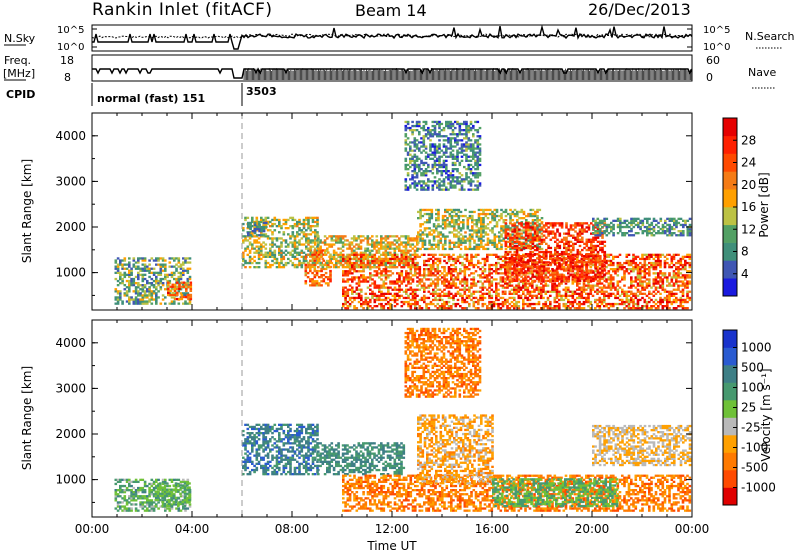 Image resolution: width=800 pixels, height=554 pixels. Describe the element at coordinates (261, 91) in the screenshot. I see `cpid-segment-2: 3503` at that location.